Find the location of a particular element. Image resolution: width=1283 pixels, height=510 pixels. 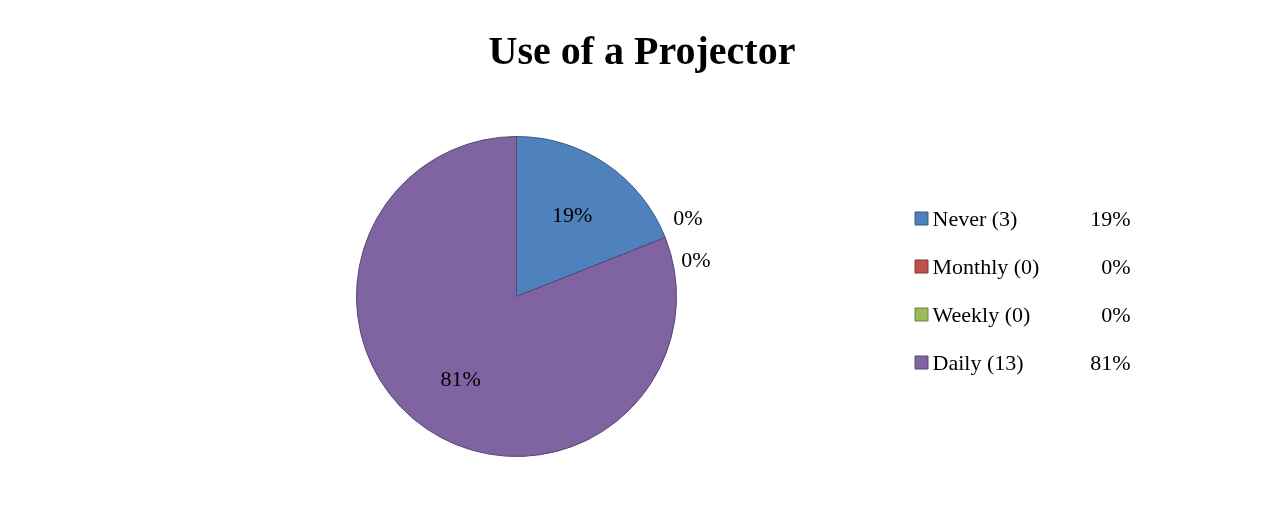

legend-label: Monthly (0) is located at coordinates (986, 266).